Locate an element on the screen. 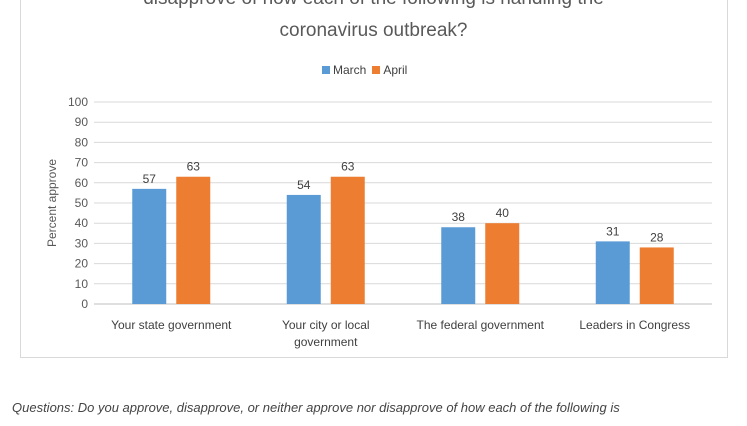  y-tick-label: 100 is located at coordinates (78, 102).